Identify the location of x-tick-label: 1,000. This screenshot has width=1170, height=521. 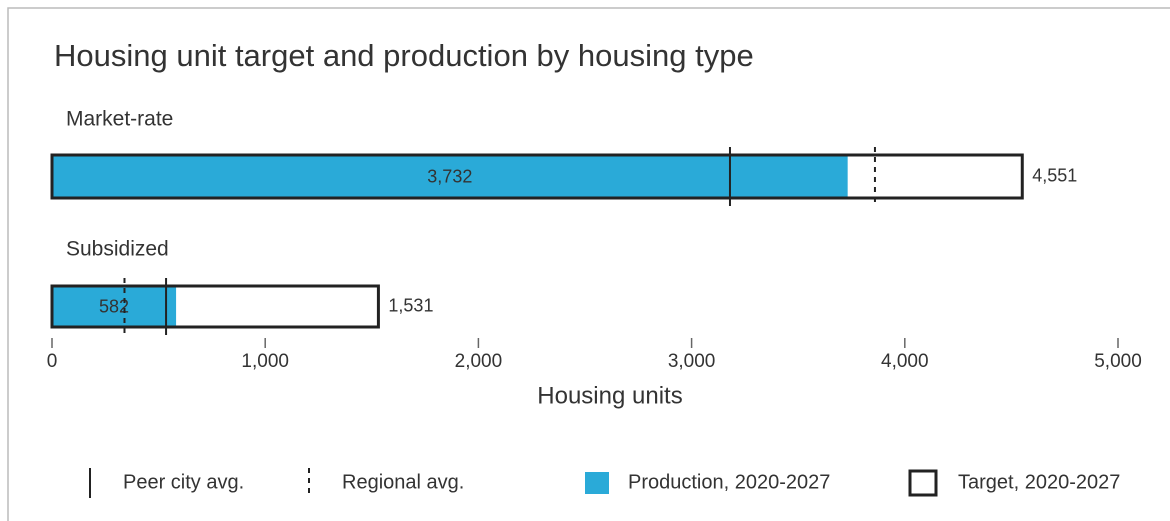
(265, 361).